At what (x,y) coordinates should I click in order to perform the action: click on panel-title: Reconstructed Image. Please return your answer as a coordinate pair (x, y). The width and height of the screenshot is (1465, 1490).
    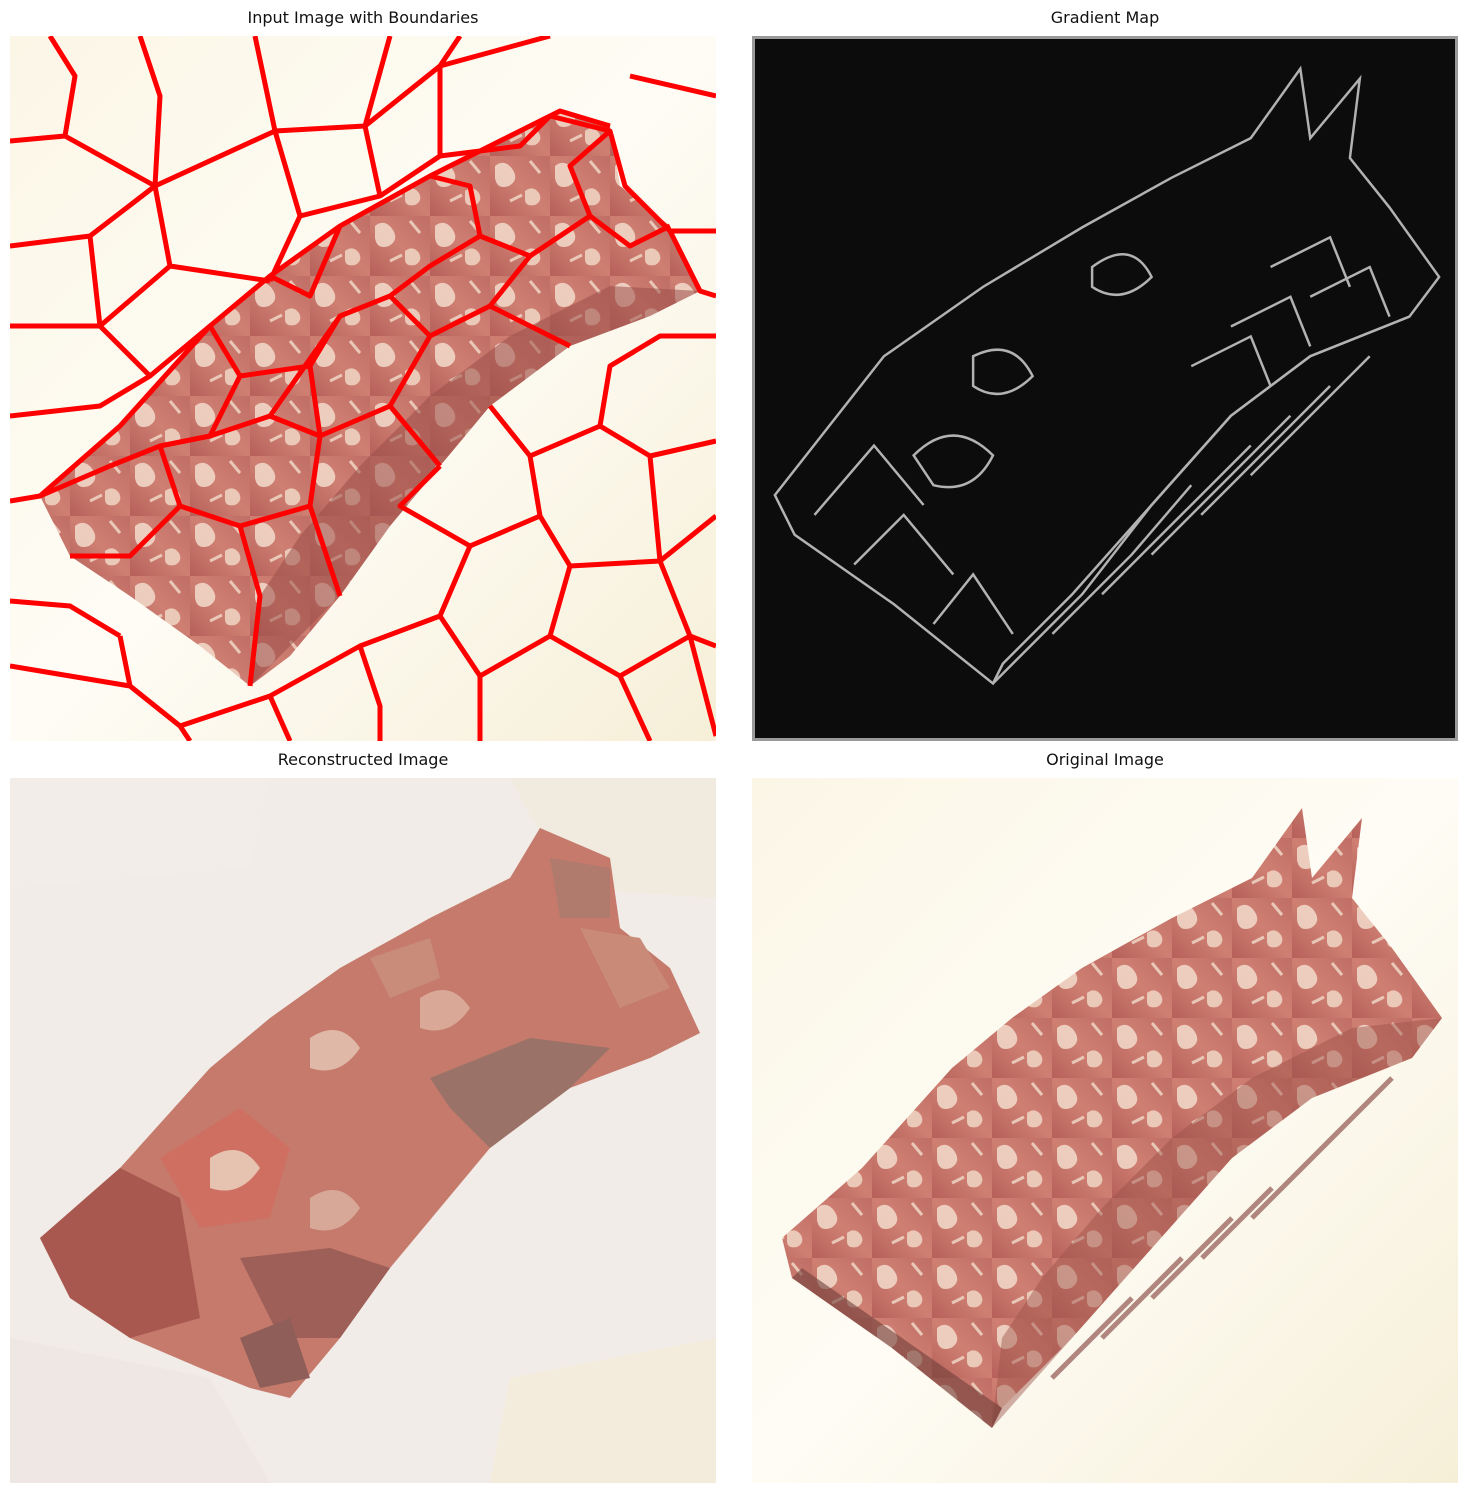
    Looking at the image, I should click on (363, 759).